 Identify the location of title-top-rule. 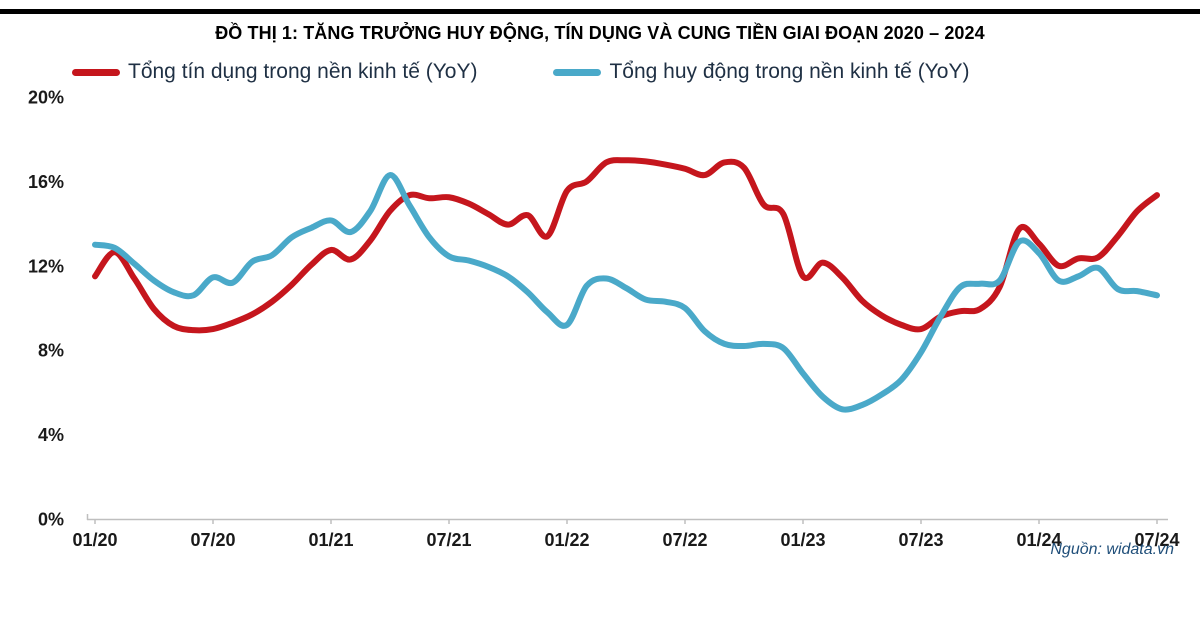
(600, 11).